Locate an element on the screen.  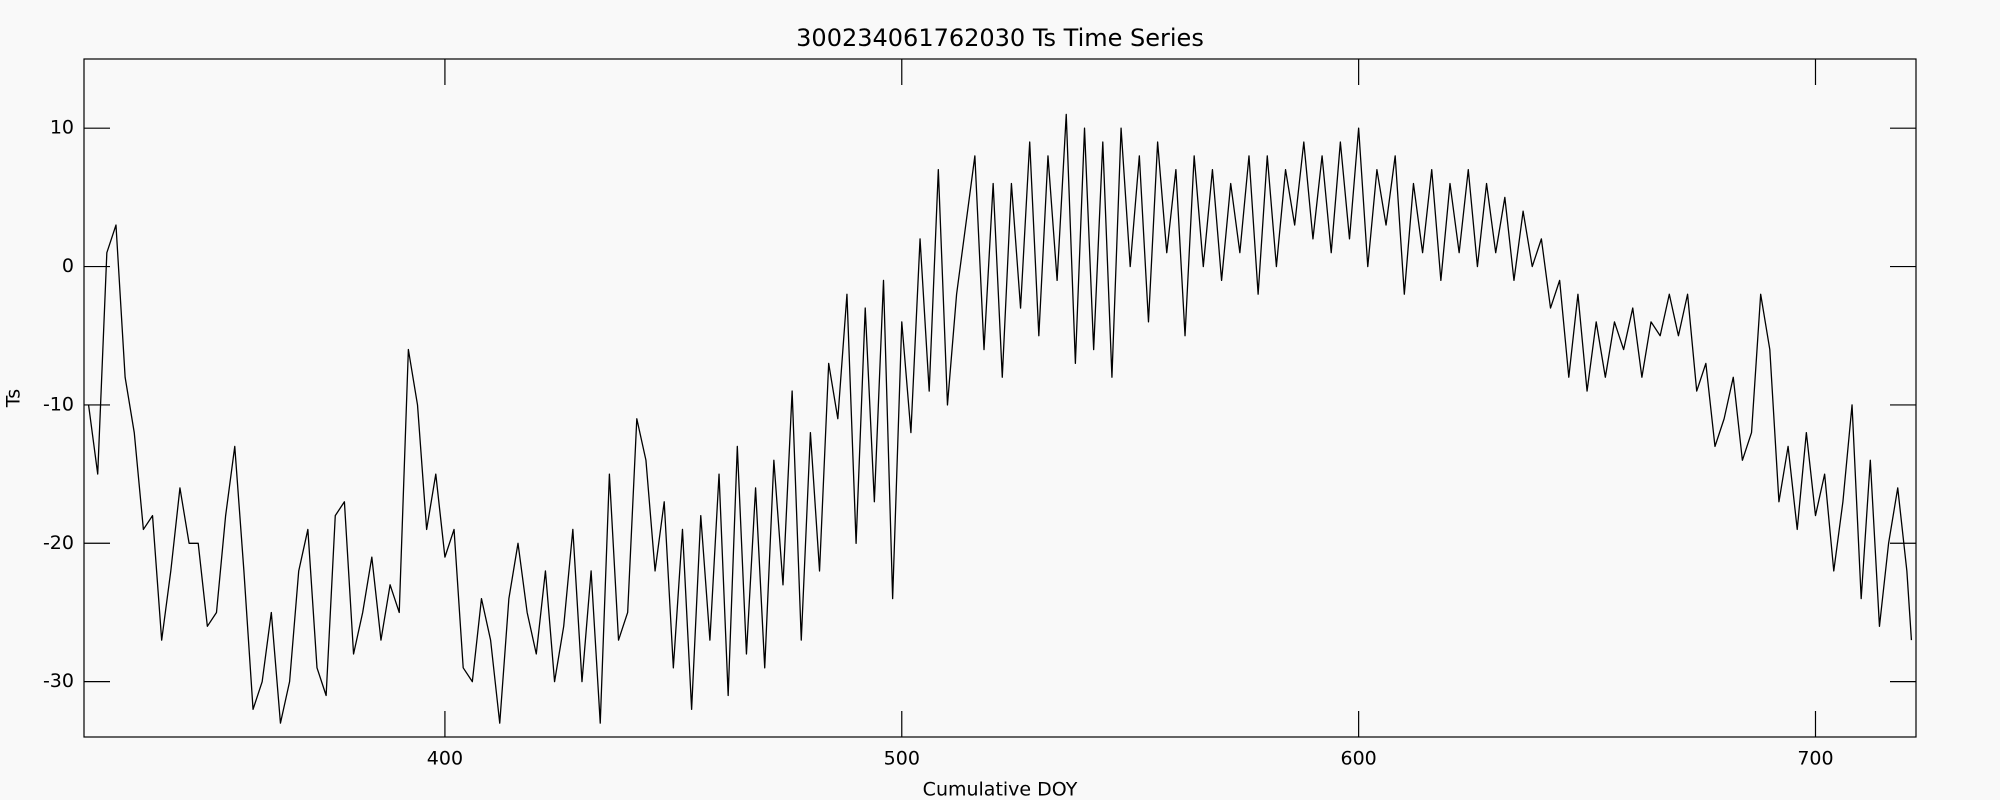
y-tick-label: -20 is located at coordinates (58, 543).